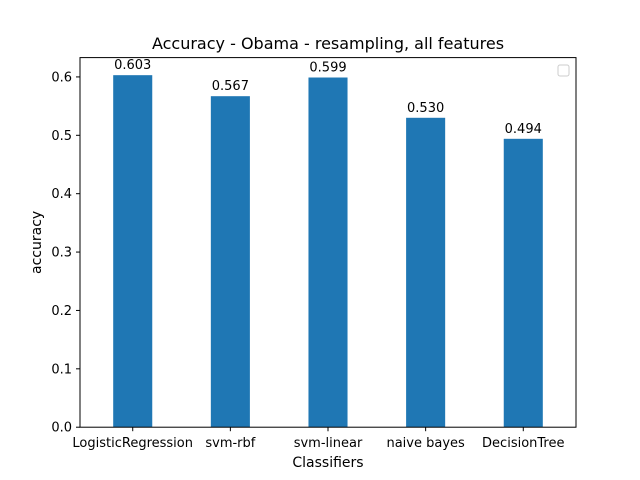  I want to click on y-tick-label: 0.4, so click(61, 194).